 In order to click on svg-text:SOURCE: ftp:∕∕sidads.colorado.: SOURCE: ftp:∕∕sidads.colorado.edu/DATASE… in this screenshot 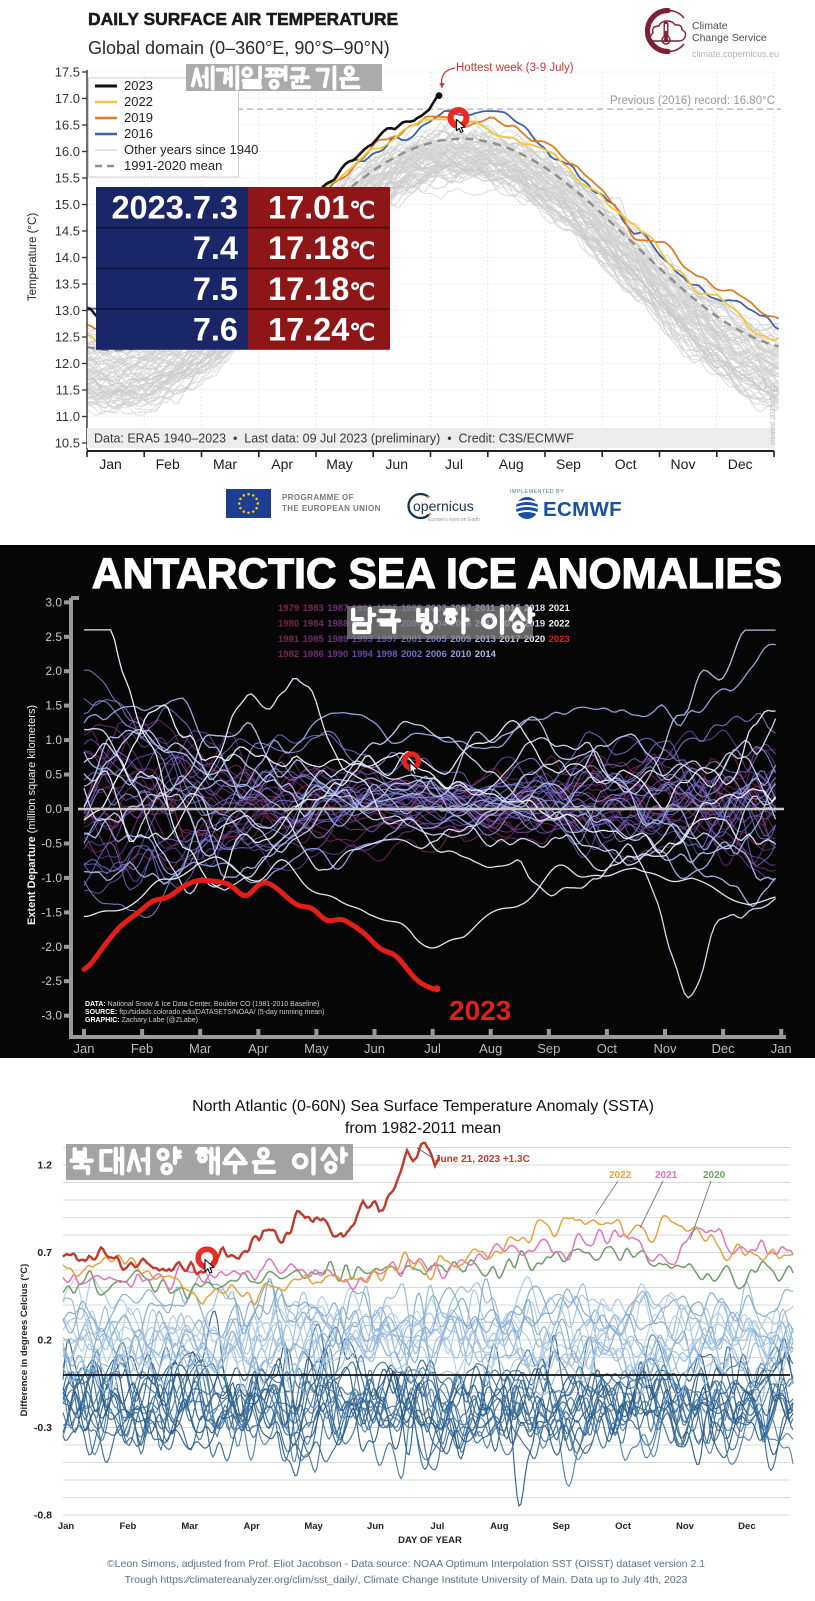, I will do `click(204, 1012)`.